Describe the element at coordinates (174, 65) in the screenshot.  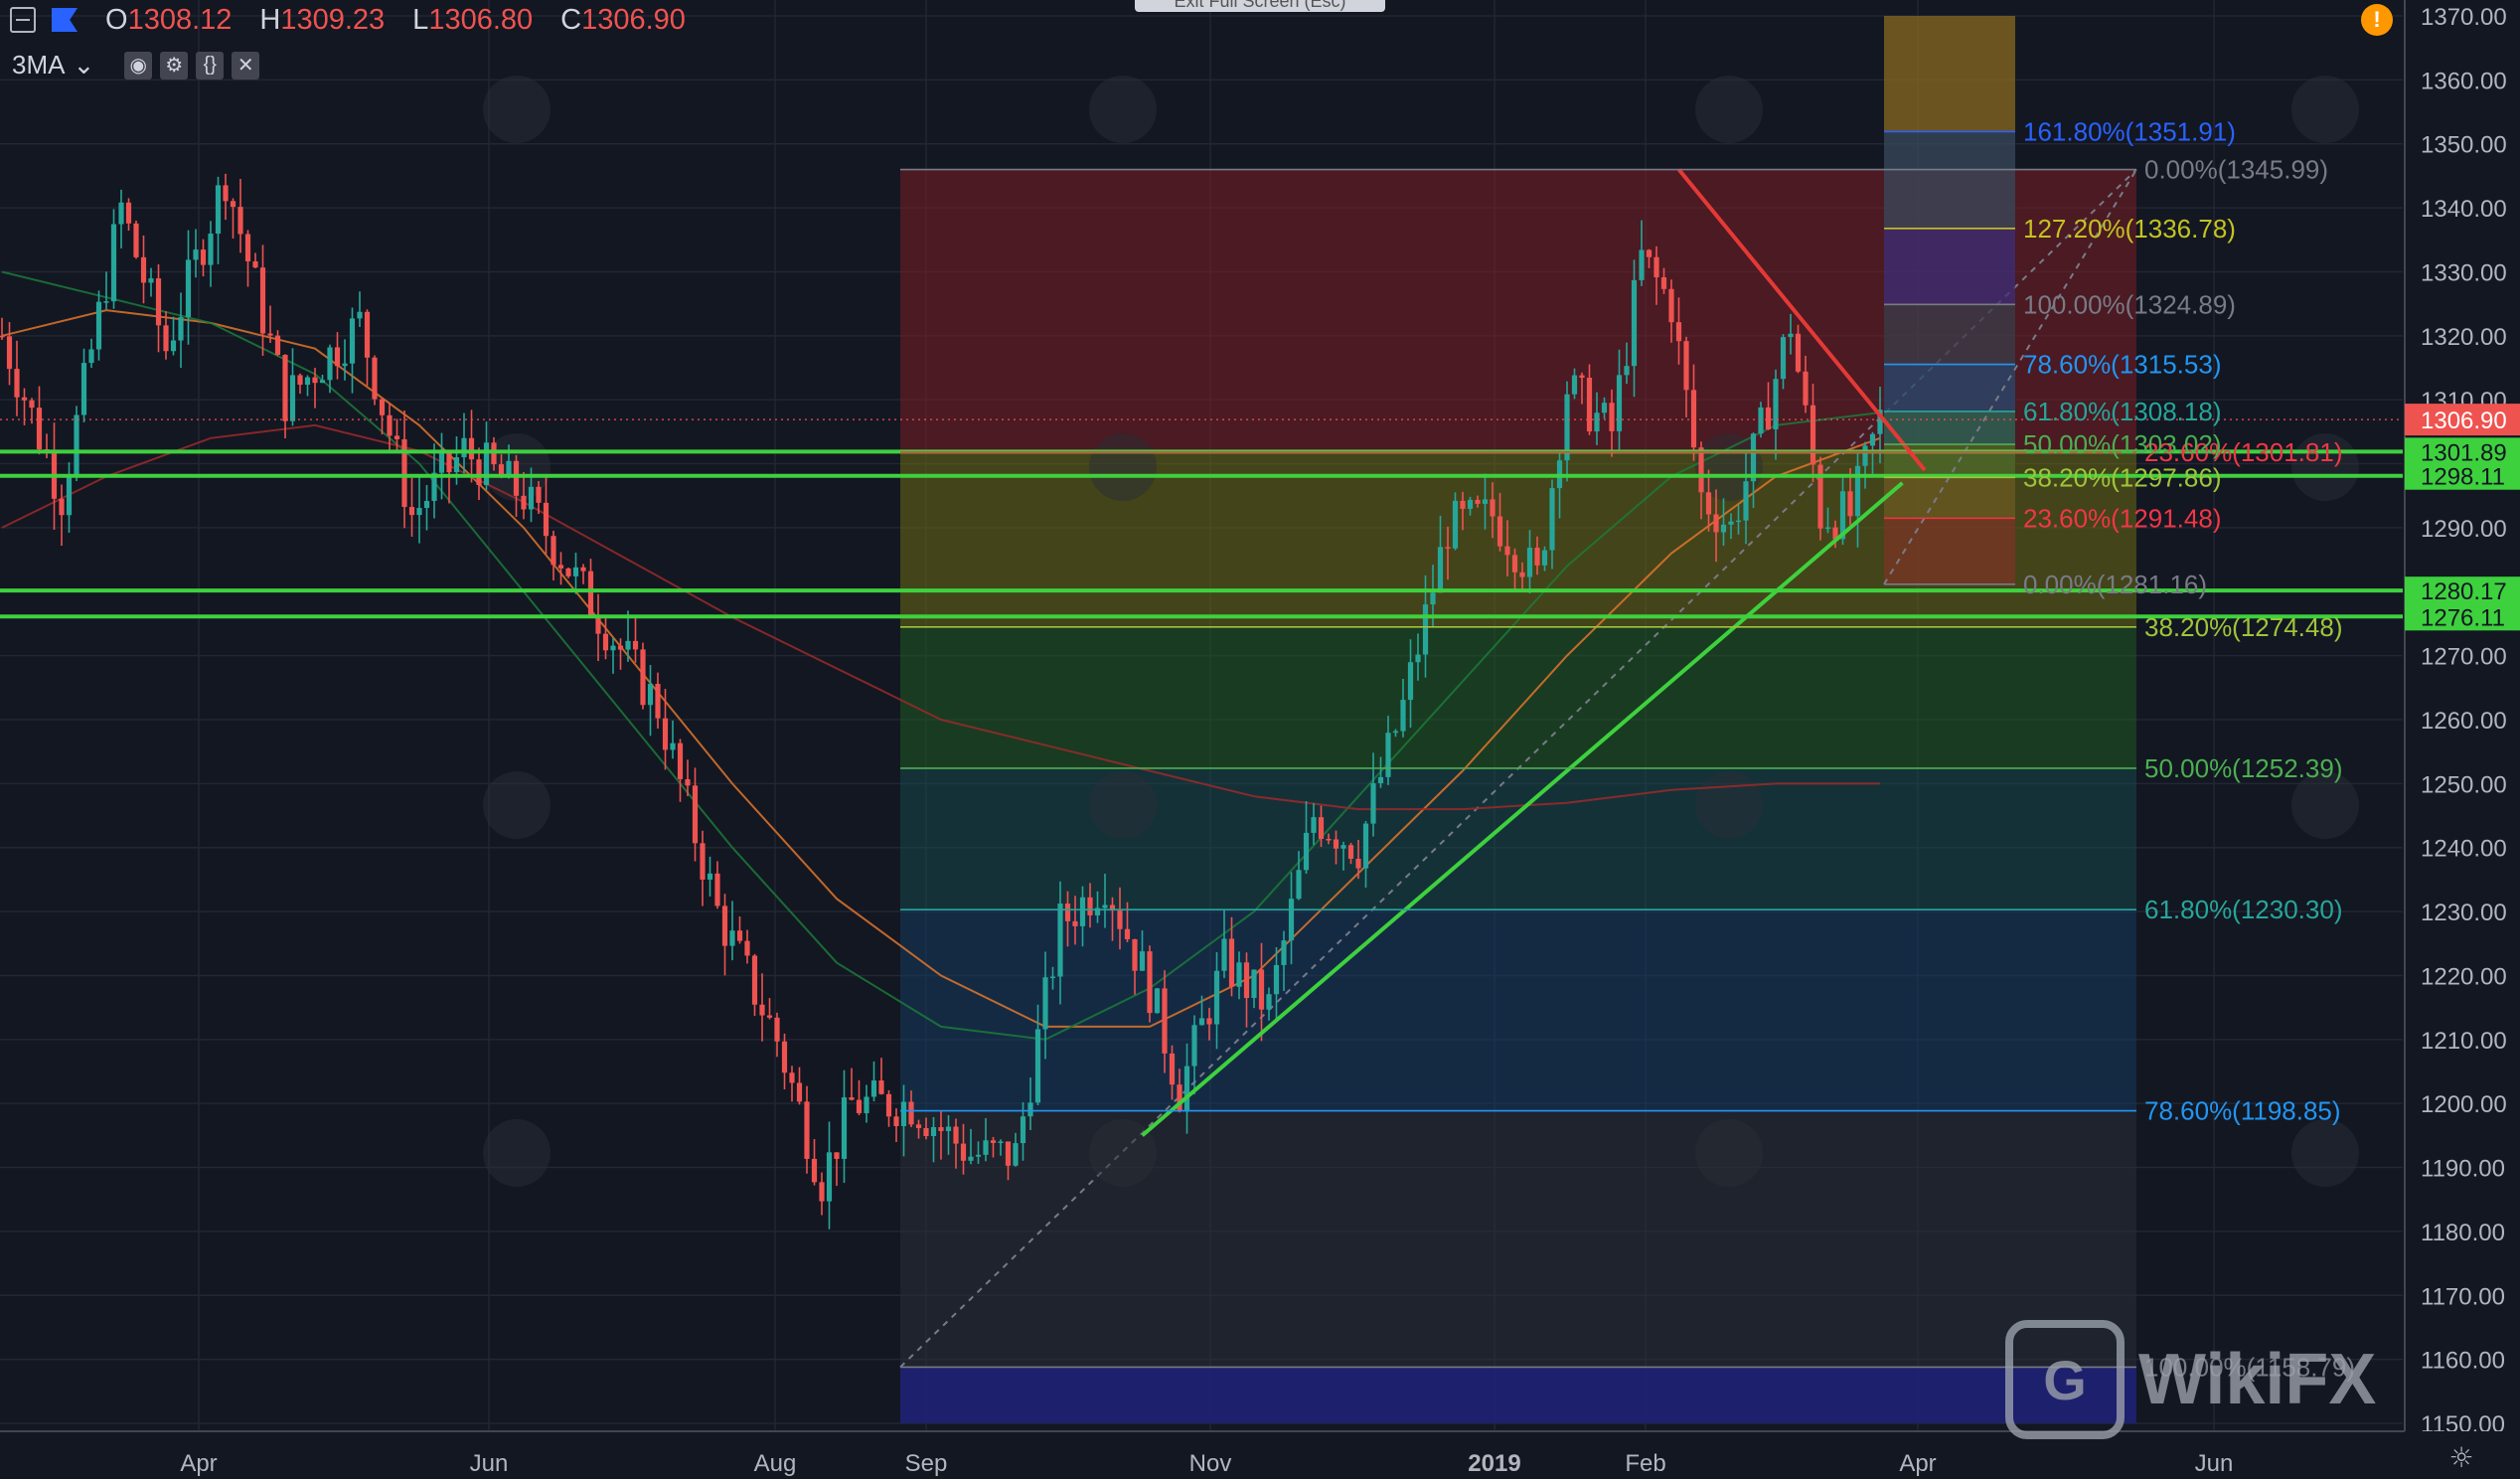
I see `gear-icon: ⚙` at that location.